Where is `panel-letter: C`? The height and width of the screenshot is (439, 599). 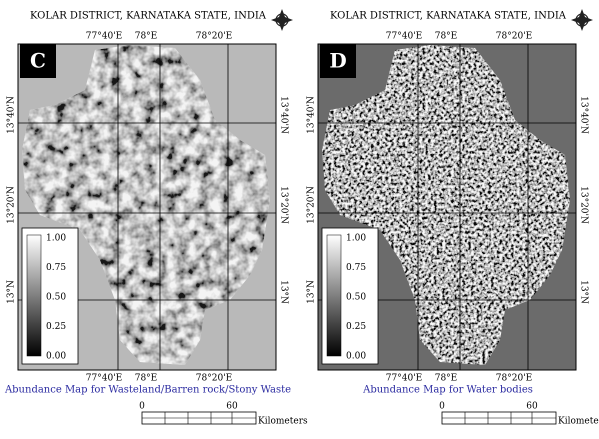
panel-letter: C is located at coordinates (38, 61).